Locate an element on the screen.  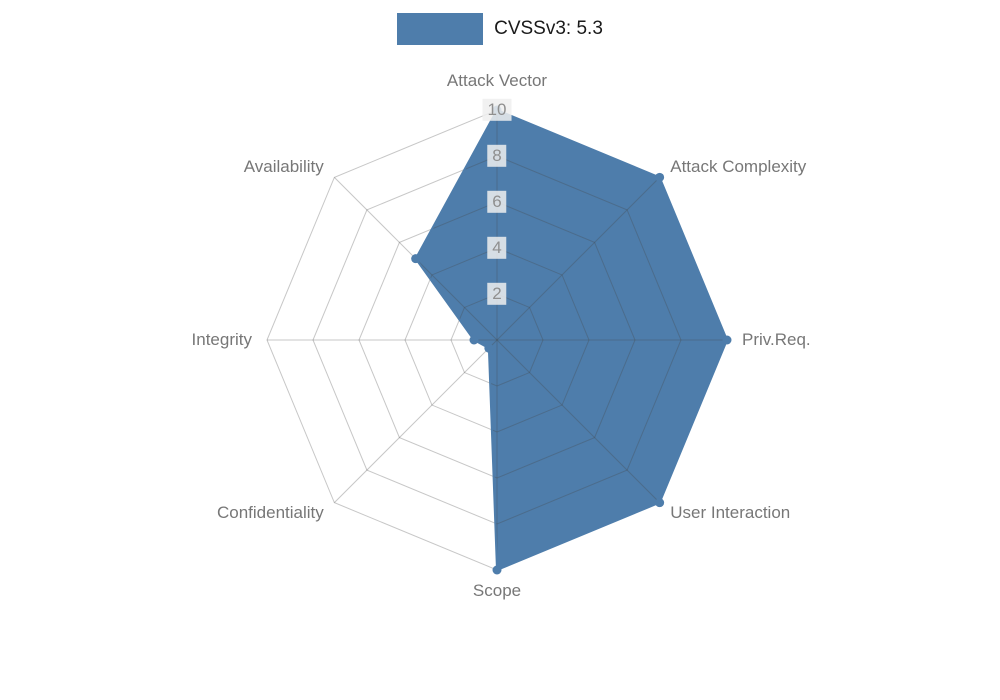
legend-swatch is located at coordinates (440, 29).